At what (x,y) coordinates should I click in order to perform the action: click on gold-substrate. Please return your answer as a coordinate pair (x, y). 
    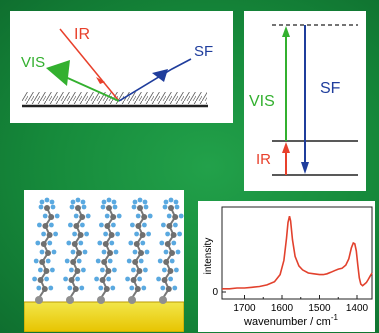
    Looking at the image, I should click on (104, 316).